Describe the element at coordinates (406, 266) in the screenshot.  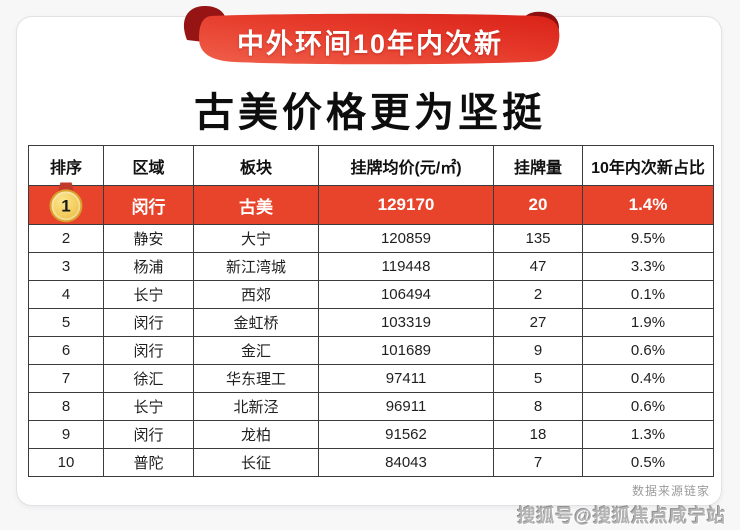
I see `cell-price: 119448` at that location.